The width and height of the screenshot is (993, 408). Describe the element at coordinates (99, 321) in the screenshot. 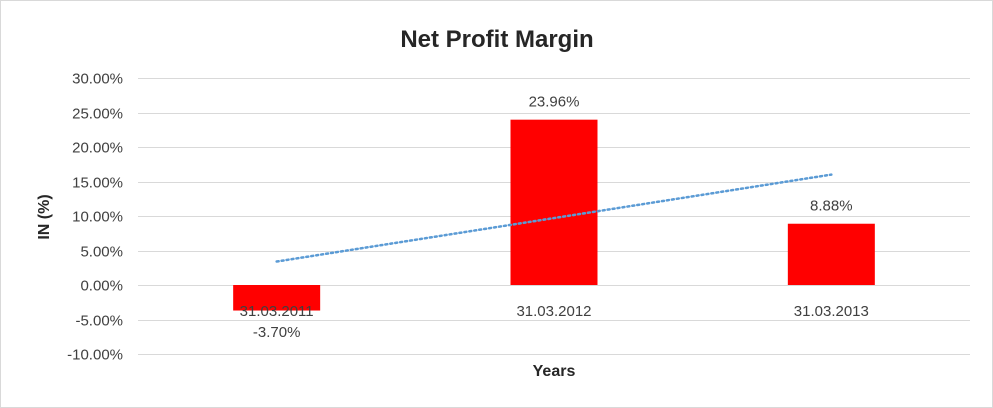

I see `y-tick-label: -5.00%` at that location.